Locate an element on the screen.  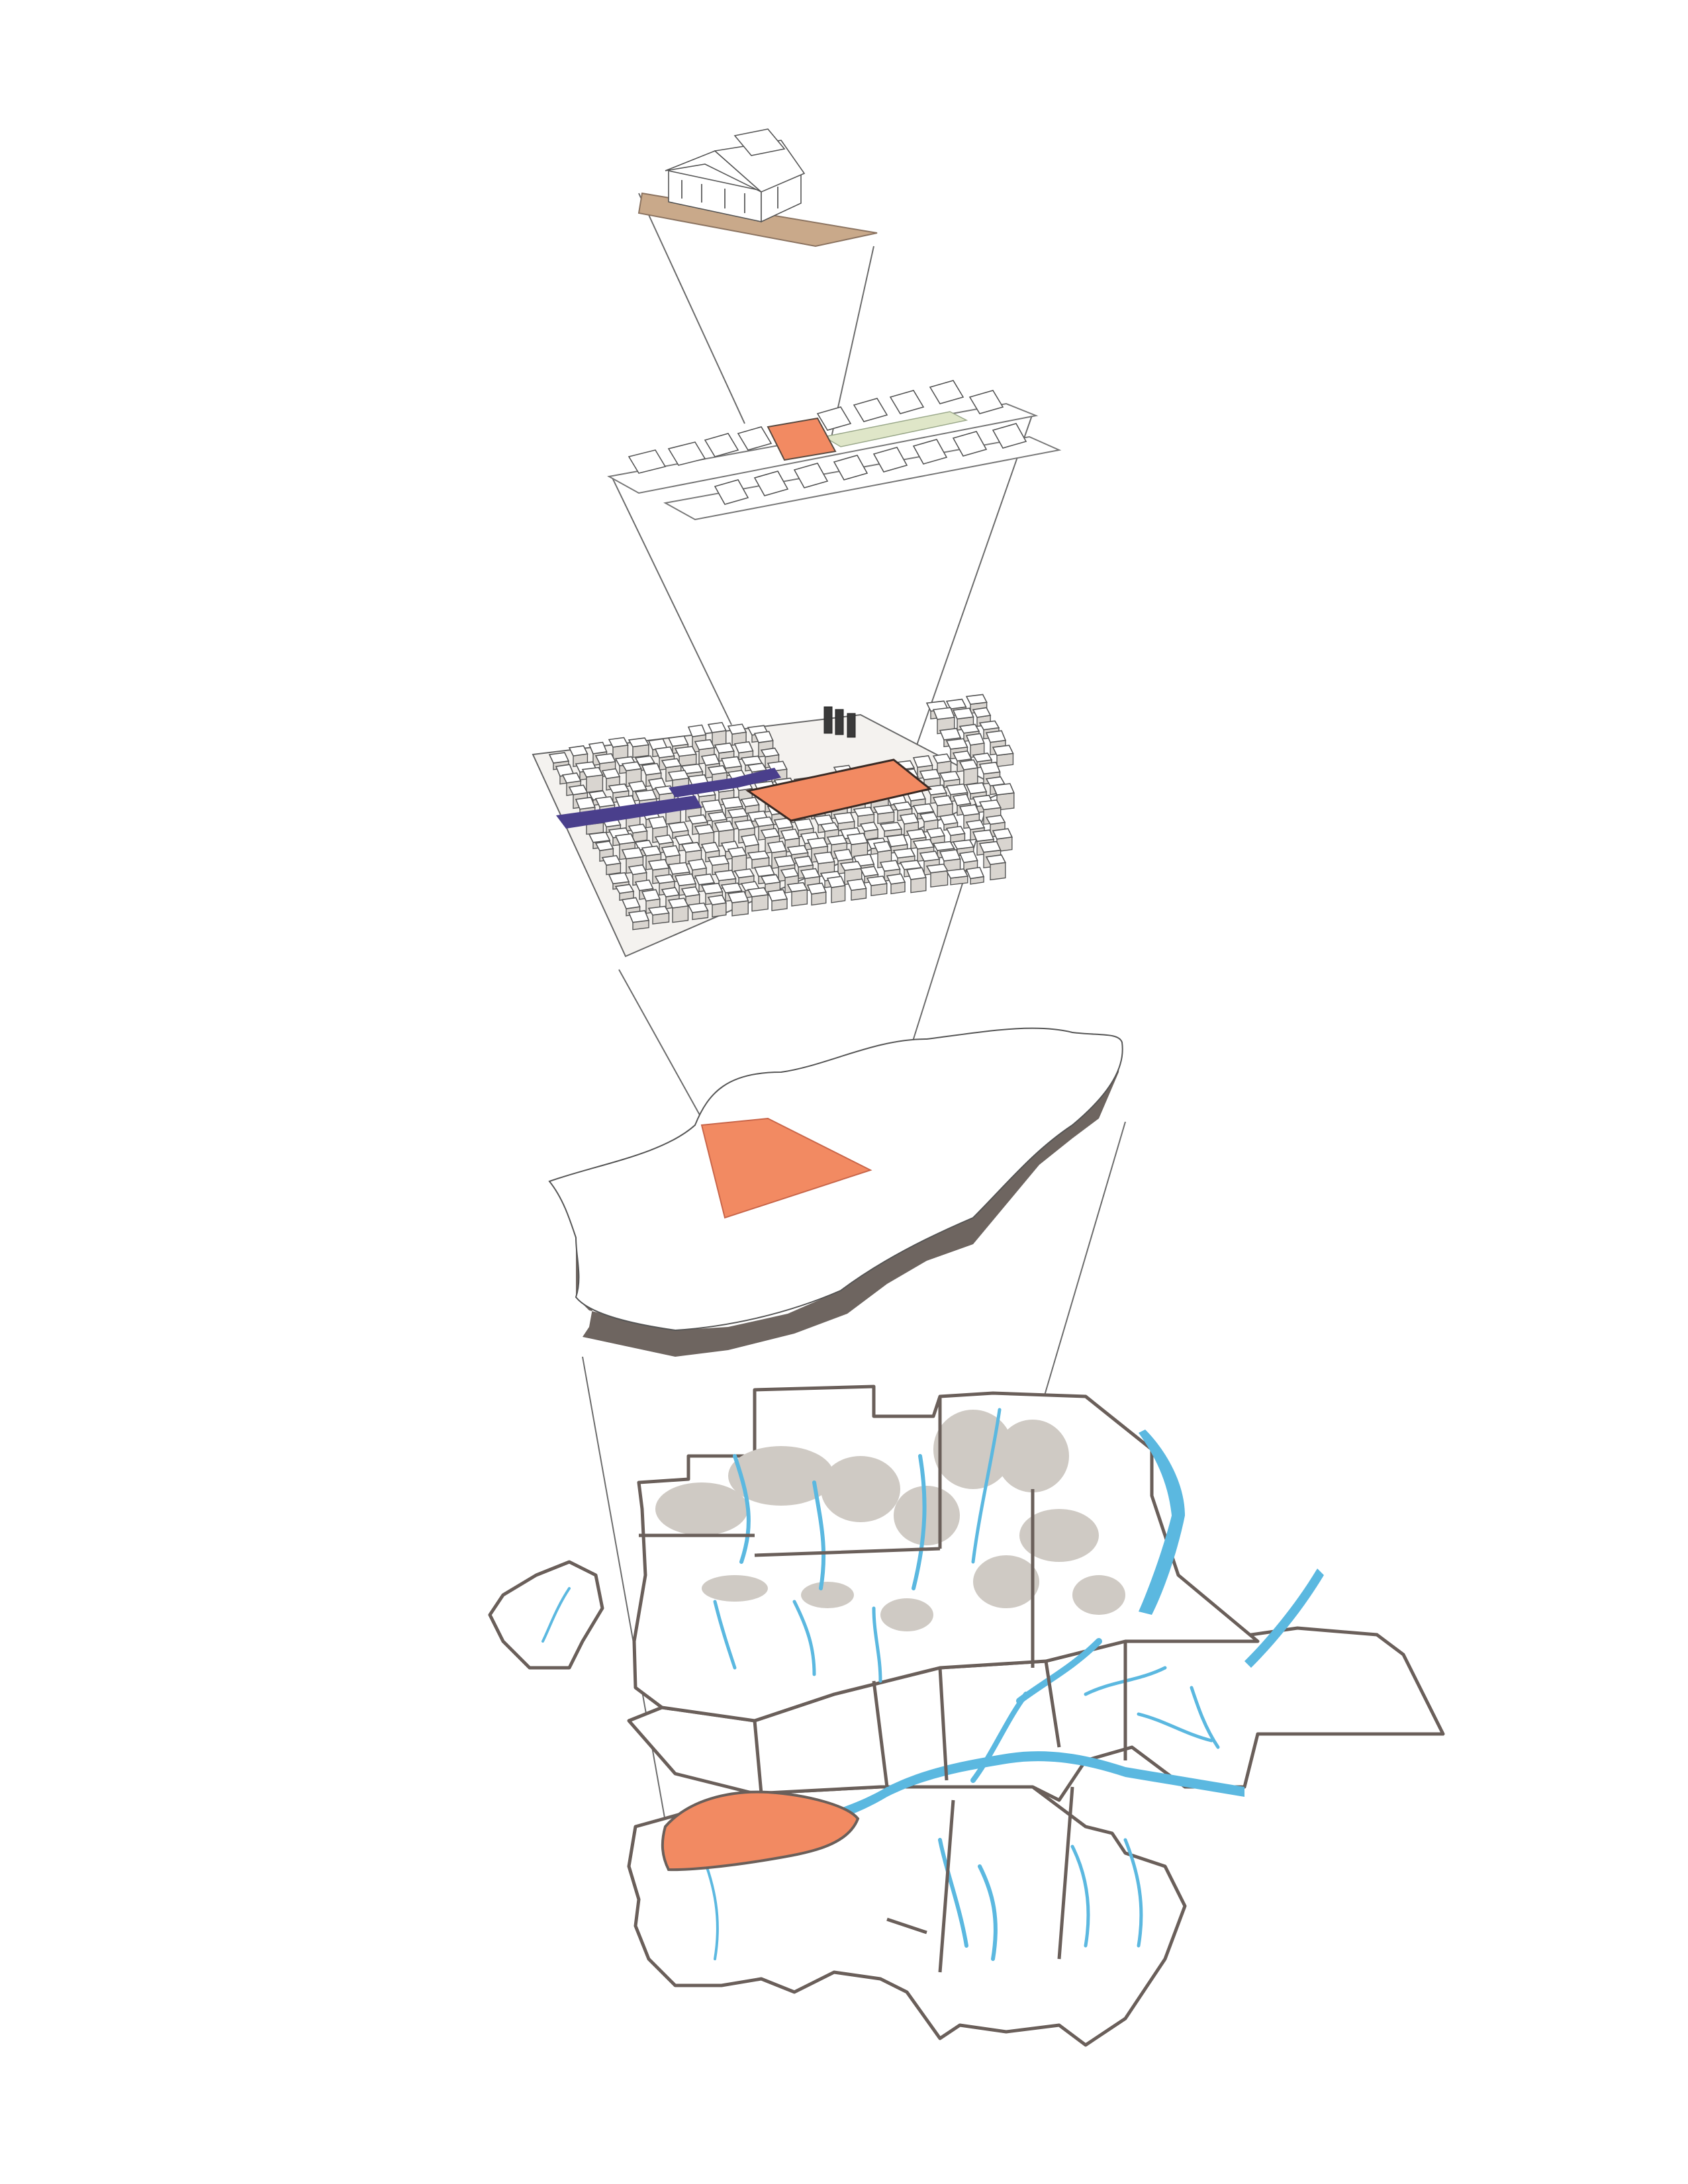
selected-neighbourhood-area is located at coordinates (839, 790).